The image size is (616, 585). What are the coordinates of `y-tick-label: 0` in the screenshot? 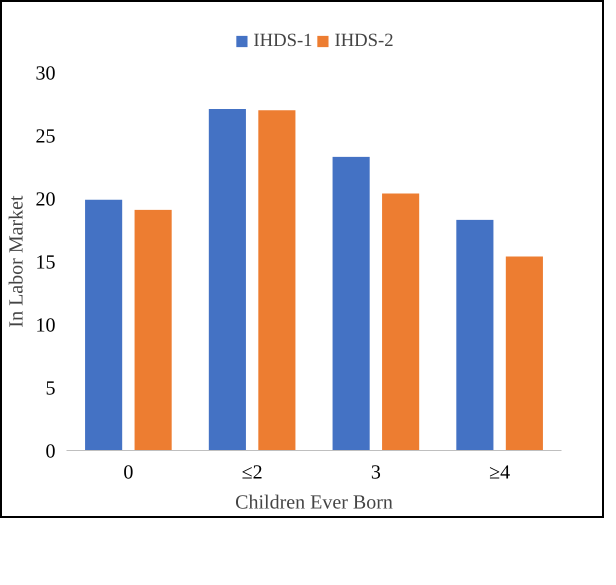 It's located at (51, 451).